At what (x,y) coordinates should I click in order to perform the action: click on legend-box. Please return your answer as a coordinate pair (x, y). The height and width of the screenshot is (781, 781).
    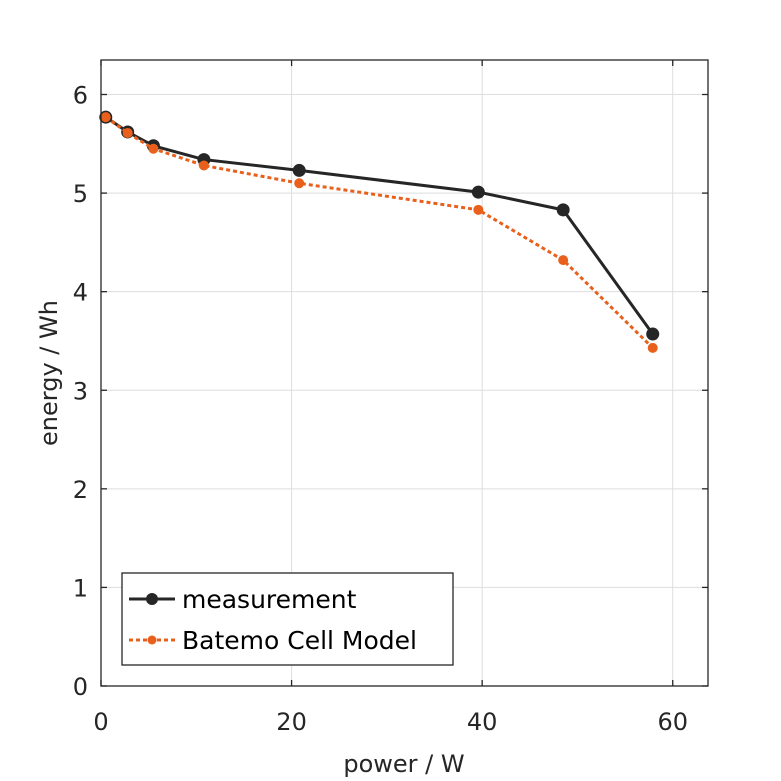
    Looking at the image, I should click on (287, 619).